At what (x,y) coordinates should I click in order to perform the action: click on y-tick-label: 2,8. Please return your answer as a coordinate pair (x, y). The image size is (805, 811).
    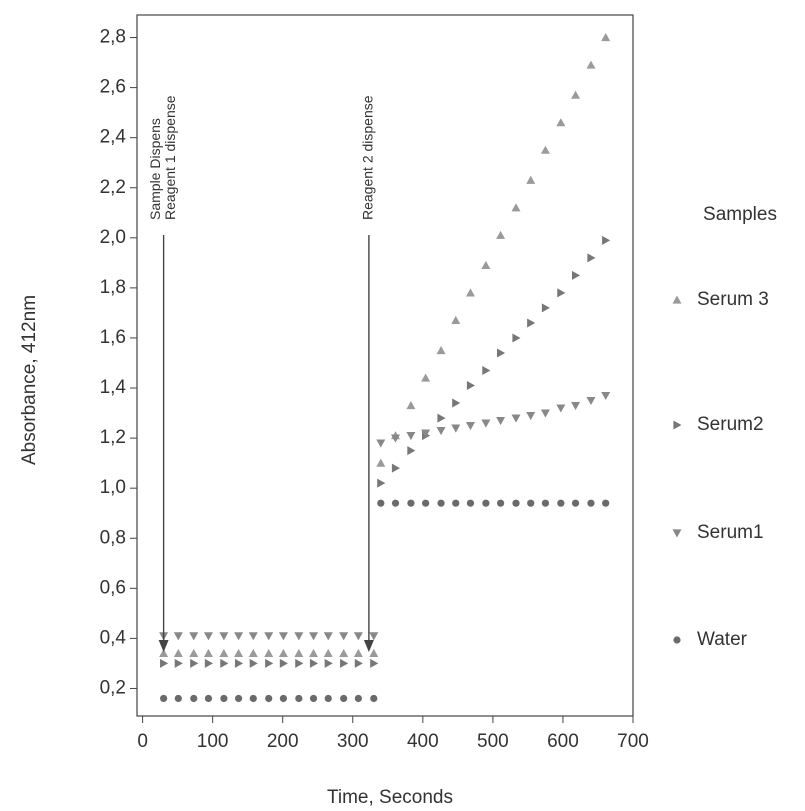
    Looking at the image, I should click on (113, 37).